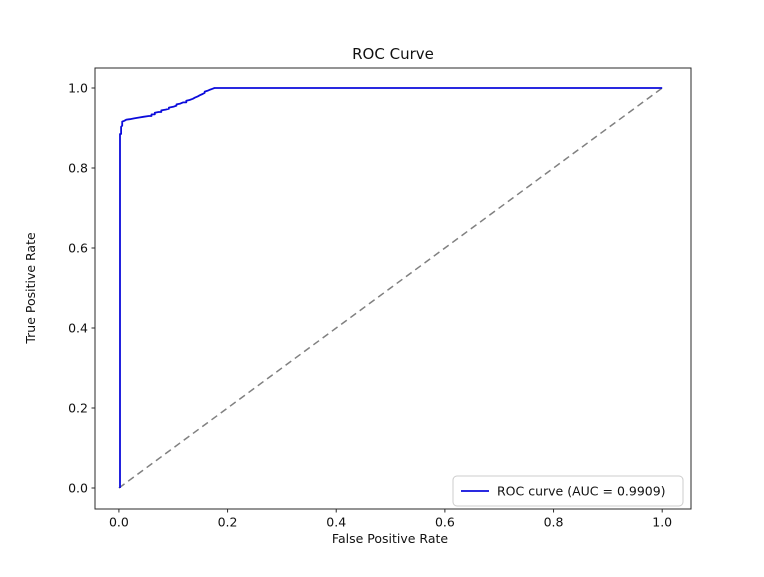 Image resolution: width=764 pixels, height=577 pixels. Describe the element at coordinates (78, 248) in the screenshot. I see `y-tick-label: 0.6` at that location.